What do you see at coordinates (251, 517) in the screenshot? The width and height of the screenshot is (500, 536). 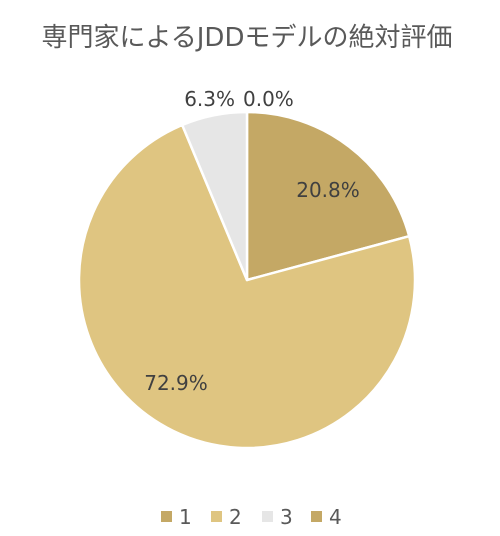 I see `legend: 1 2 3 4` at bounding box center [251, 517].